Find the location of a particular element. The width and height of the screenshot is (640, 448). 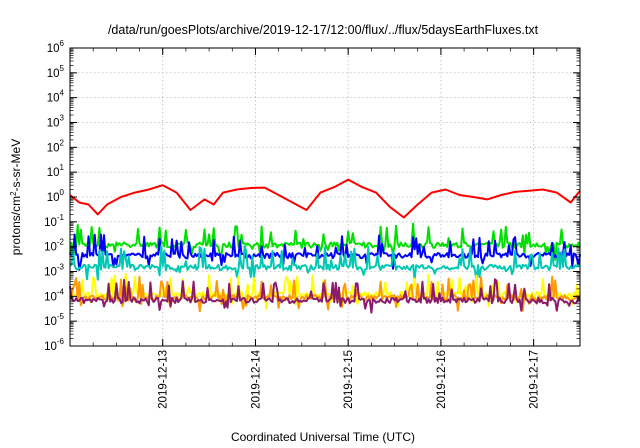

y-tick-label: 10⁰ is located at coordinates (56, 196).